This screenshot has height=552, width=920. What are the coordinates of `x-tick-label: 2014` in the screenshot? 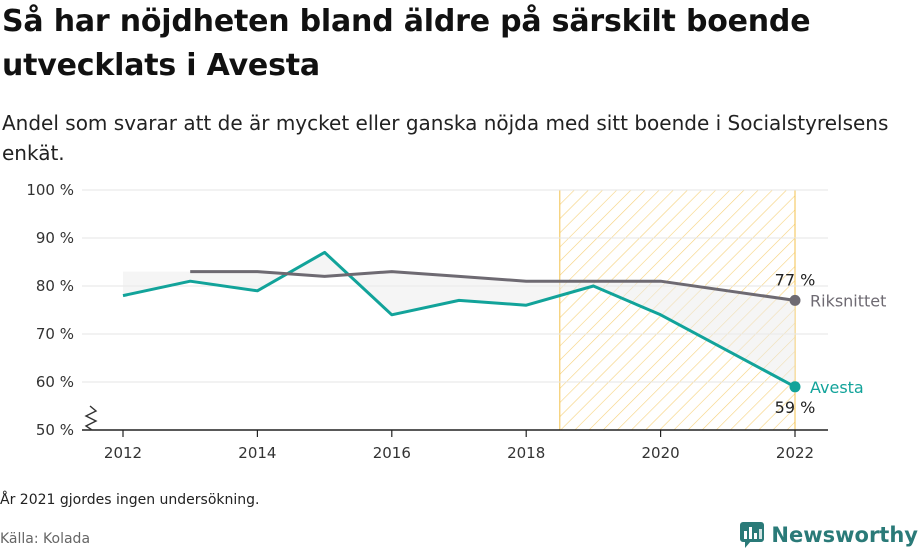 It's located at (257, 453).